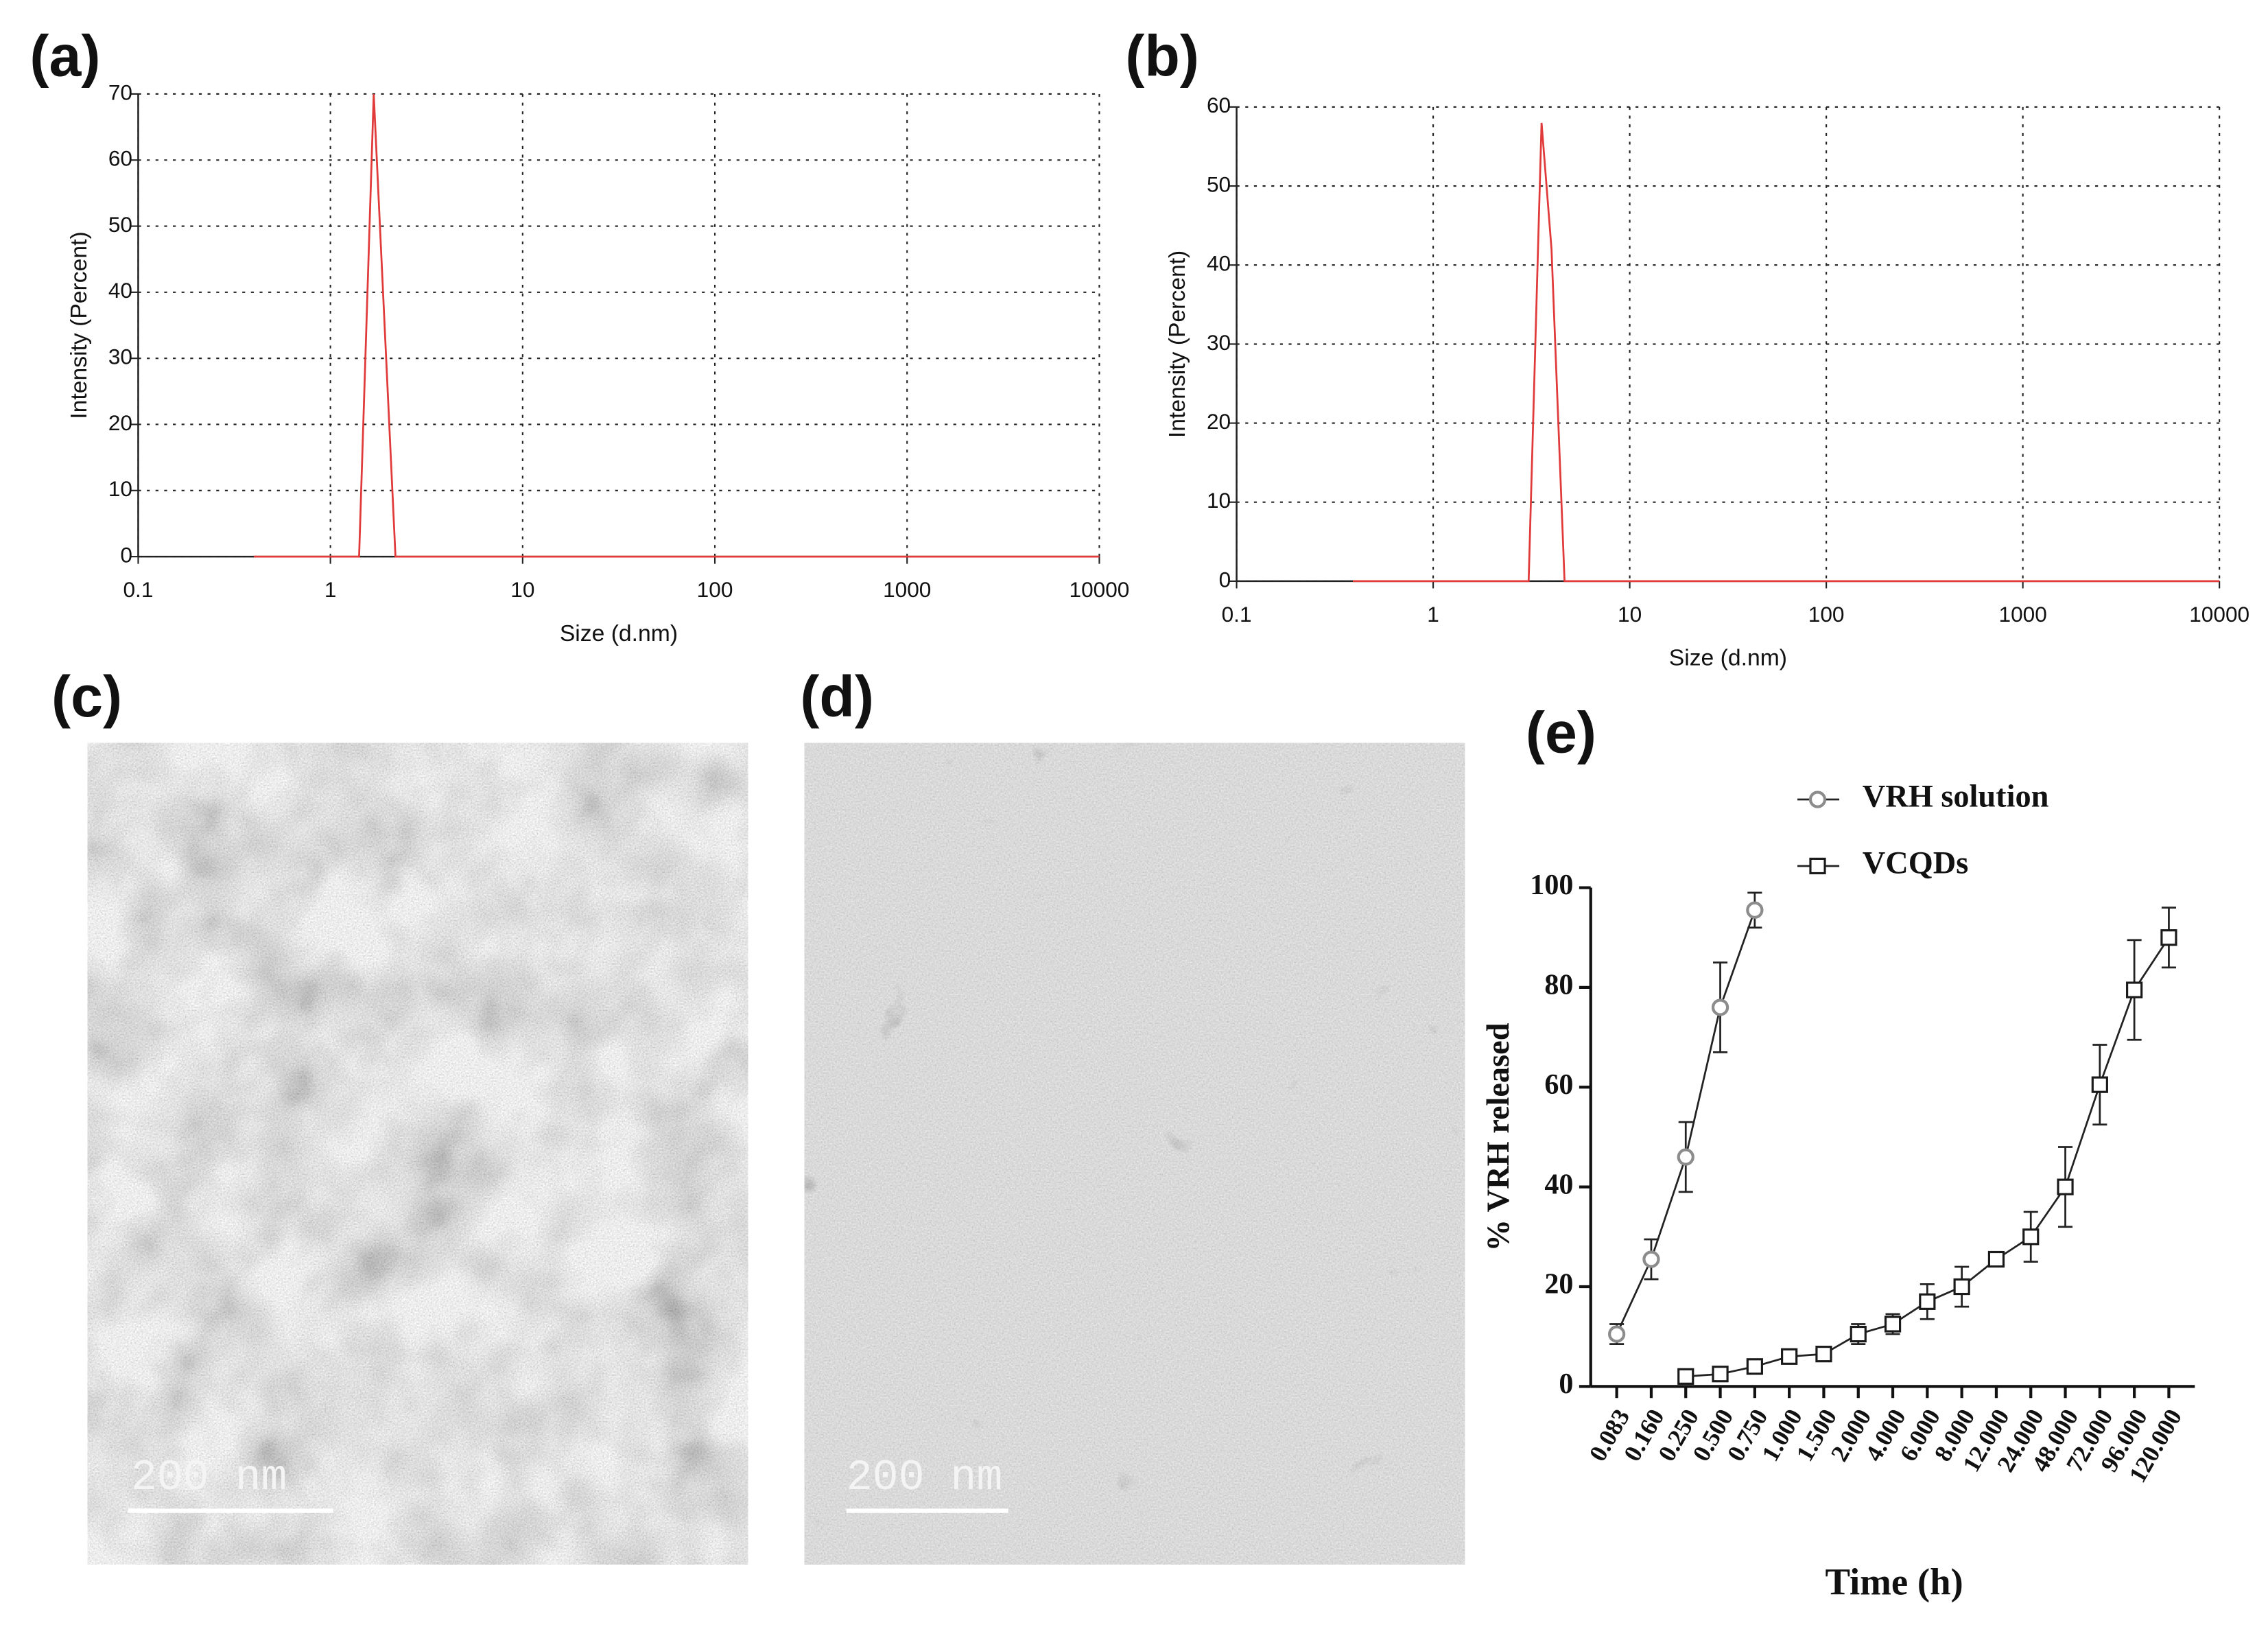 The height and width of the screenshot is (1625, 2268). What do you see at coordinates (1915, 863) in the screenshot?
I see `legend-label: VCQDs` at bounding box center [1915, 863].